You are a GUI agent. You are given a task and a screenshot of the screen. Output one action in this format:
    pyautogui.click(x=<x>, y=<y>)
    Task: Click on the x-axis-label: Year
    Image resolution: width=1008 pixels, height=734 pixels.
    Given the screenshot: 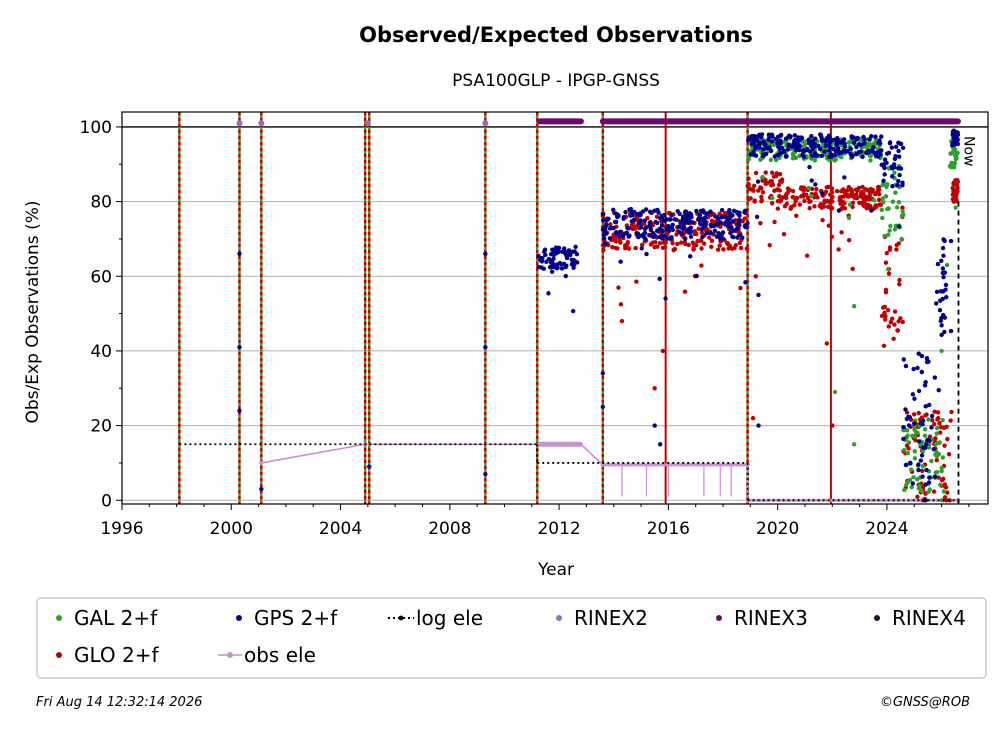 What is the action you would take?
    pyautogui.click(x=555, y=570)
    